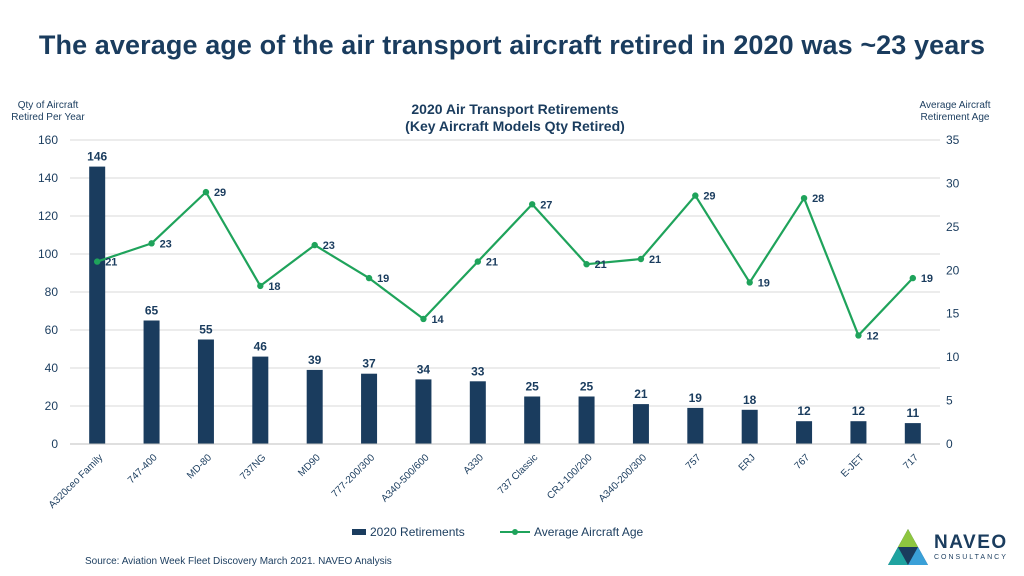  I want to click on category-tick-label: CRJ-100/200, so click(570, 477).